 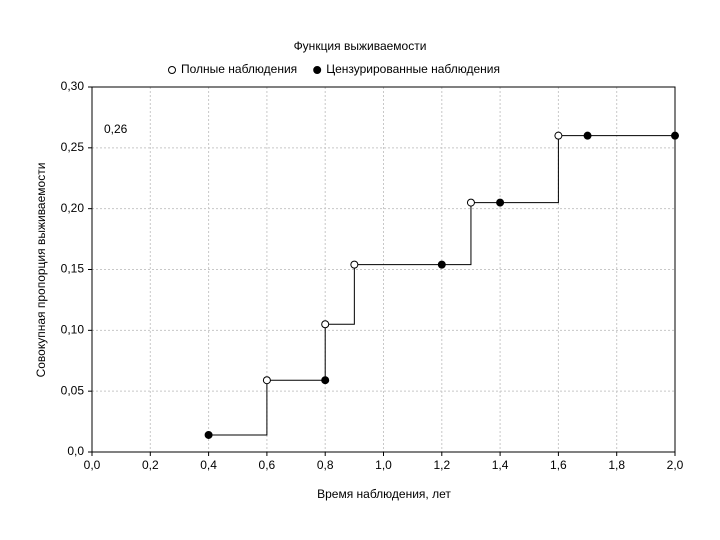 What do you see at coordinates (150, 465) in the screenshot?
I see `x-tick-label: 0,2` at bounding box center [150, 465].